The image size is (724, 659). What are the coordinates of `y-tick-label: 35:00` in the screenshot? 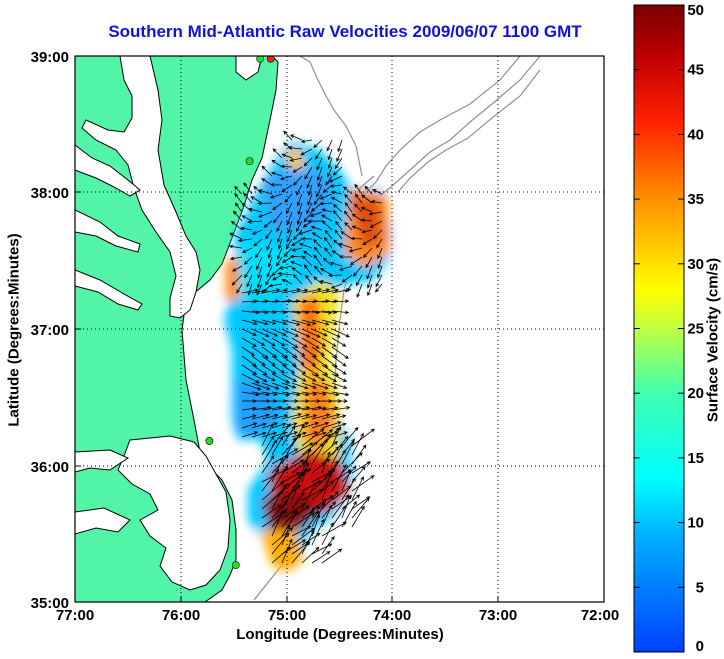 It's located at (50, 603).